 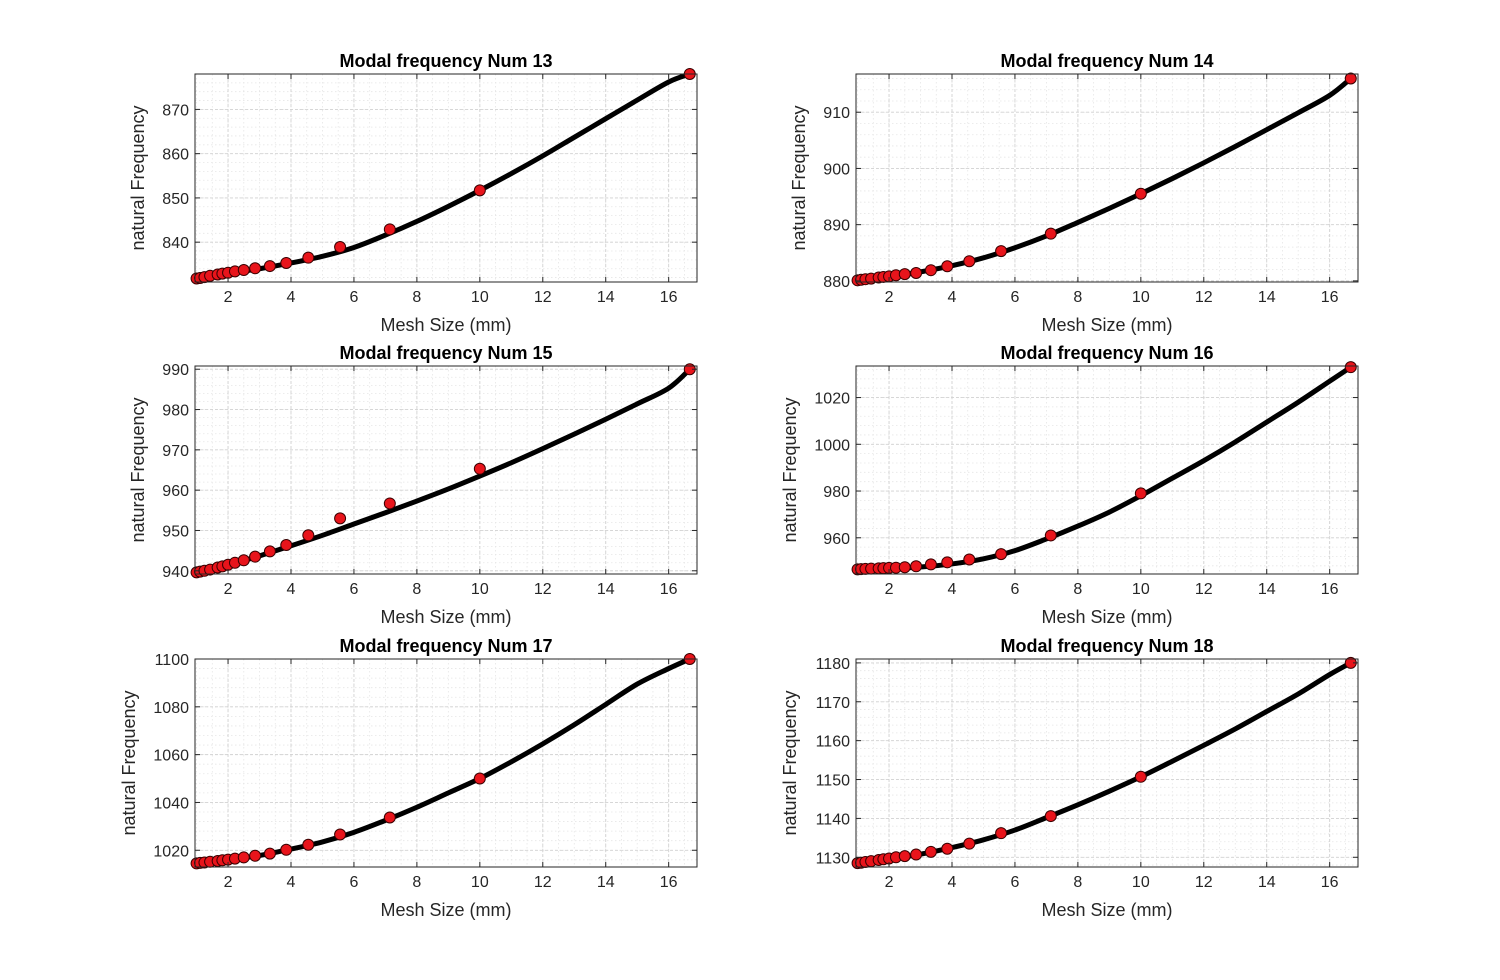 What do you see at coordinates (836, 113) in the screenshot?
I see `y-tick-label: 910` at bounding box center [836, 113].